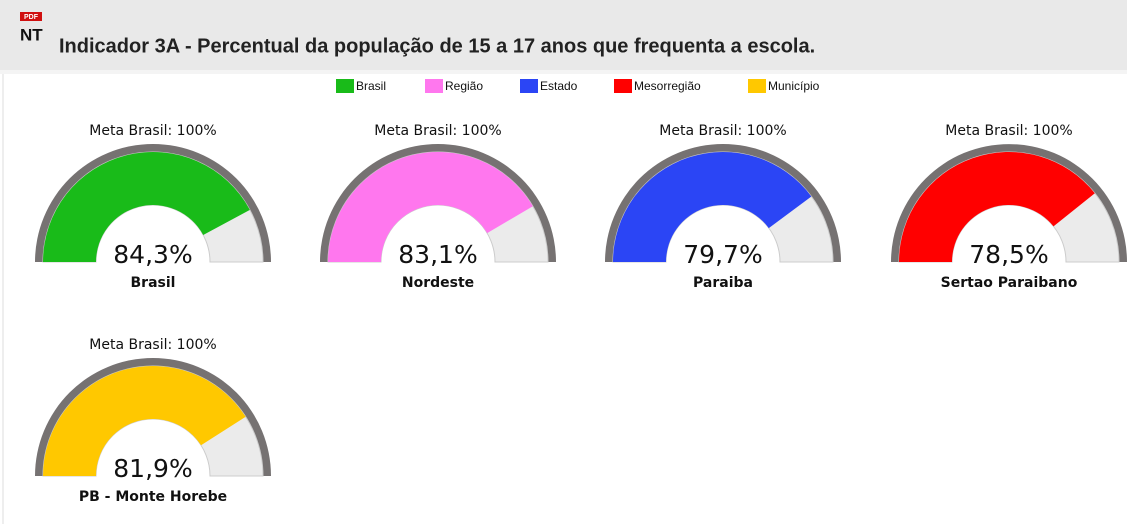 The image size is (1127, 524). What do you see at coordinates (371, 86) in the screenshot?
I see `legend-label: Brasil` at bounding box center [371, 86].